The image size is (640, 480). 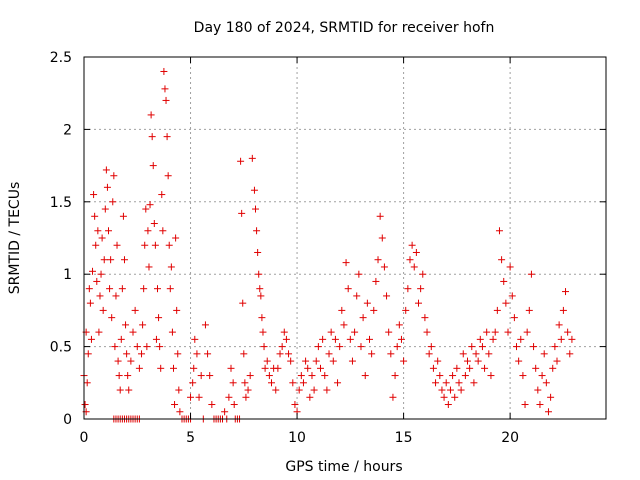 What do you see at coordinates (404, 438) in the screenshot?
I see `x-tick-label: 15` at bounding box center [404, 438].